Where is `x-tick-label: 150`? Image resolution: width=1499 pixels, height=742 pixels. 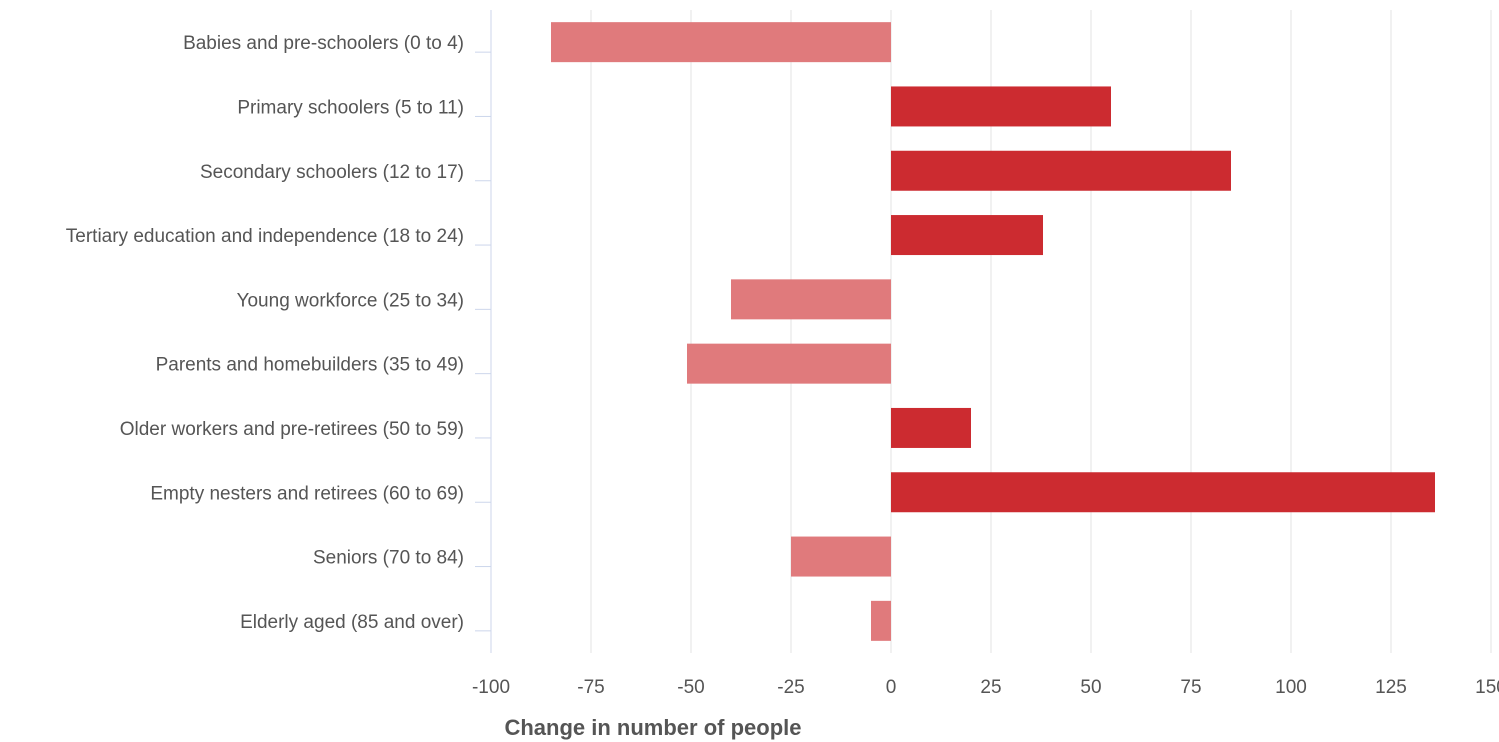 x-tick-label: 150 is located at coordinates (1487, 687).